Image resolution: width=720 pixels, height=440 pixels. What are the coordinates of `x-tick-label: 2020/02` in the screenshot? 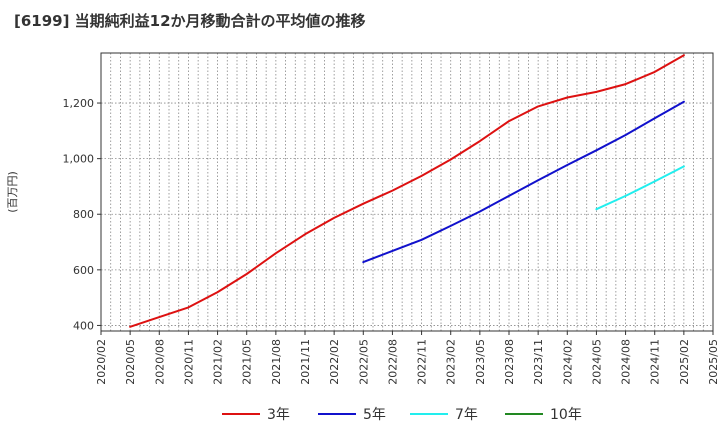 It's located at (101, 362).